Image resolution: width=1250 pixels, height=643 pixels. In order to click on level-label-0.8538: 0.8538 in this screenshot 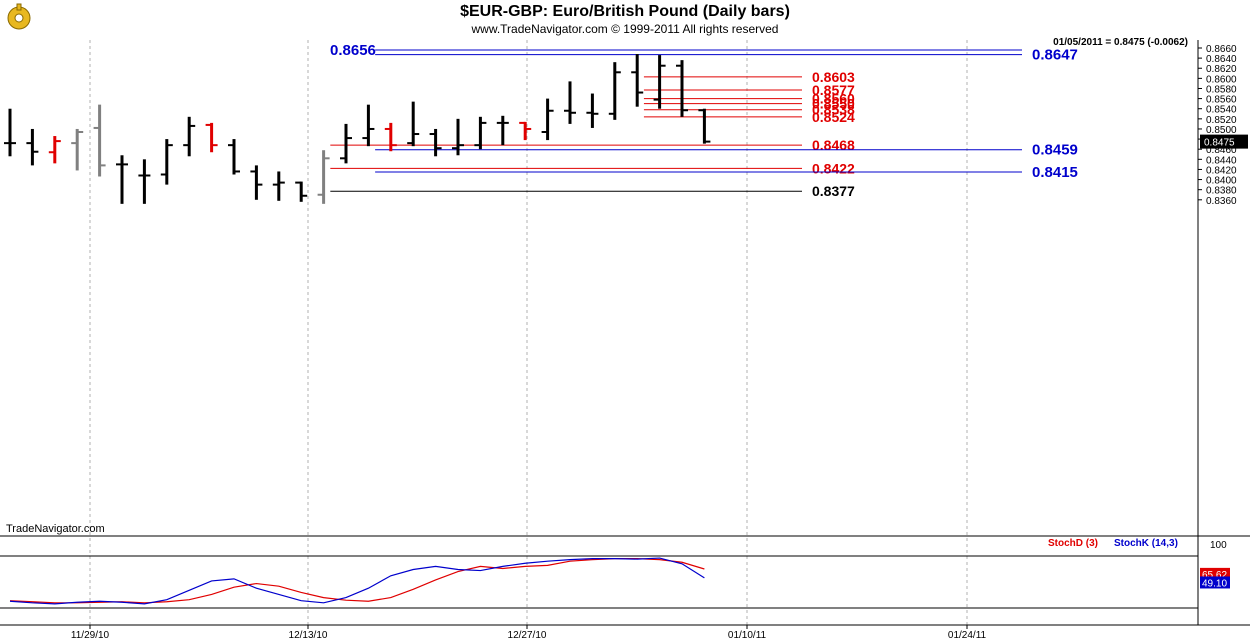, I will do `click(833, 110)`.